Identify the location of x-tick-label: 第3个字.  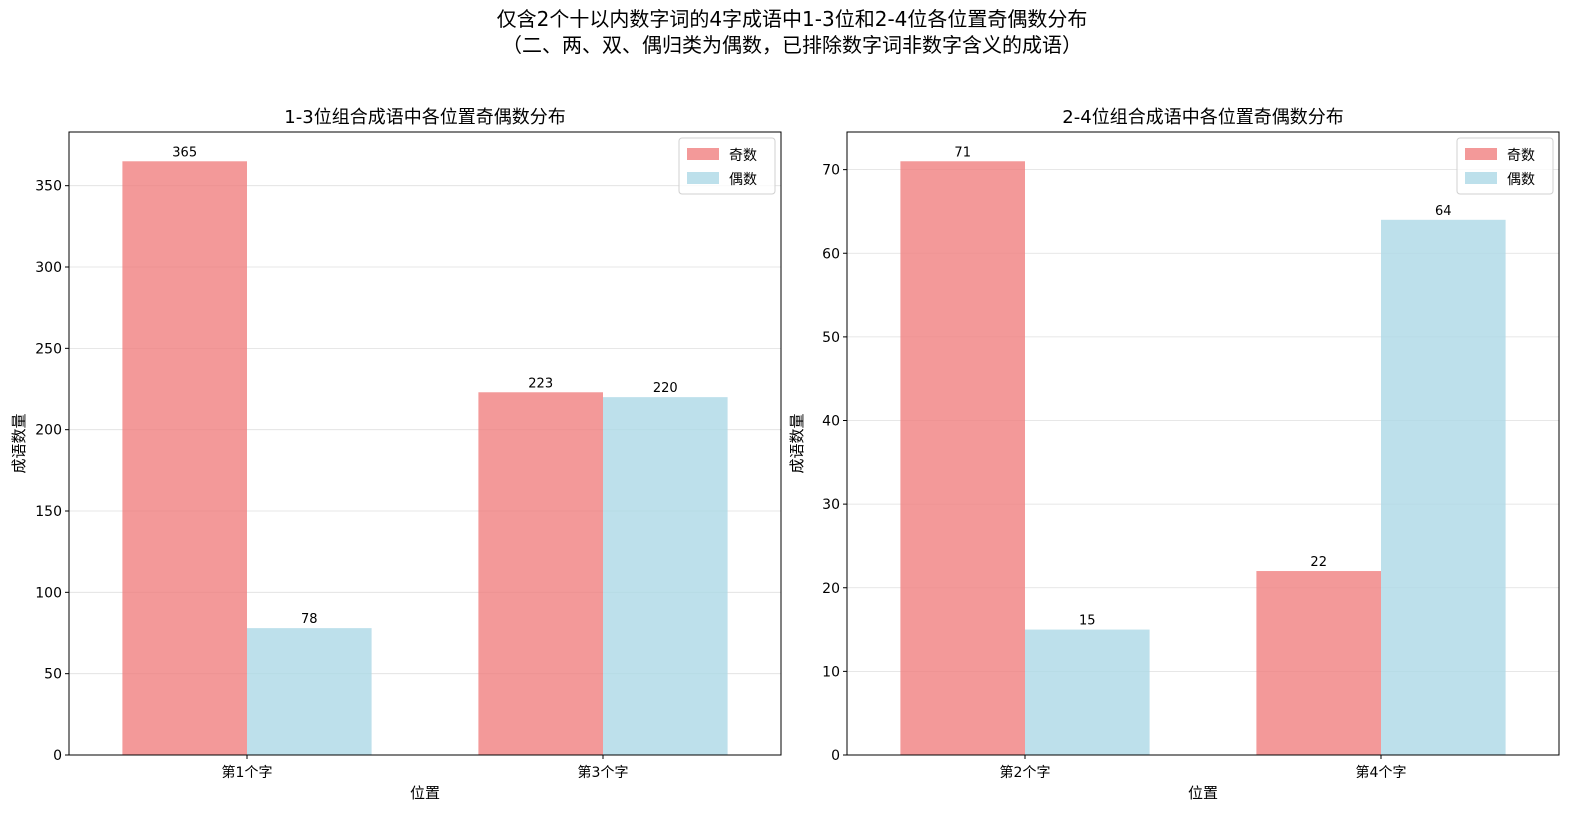
(603, 772).